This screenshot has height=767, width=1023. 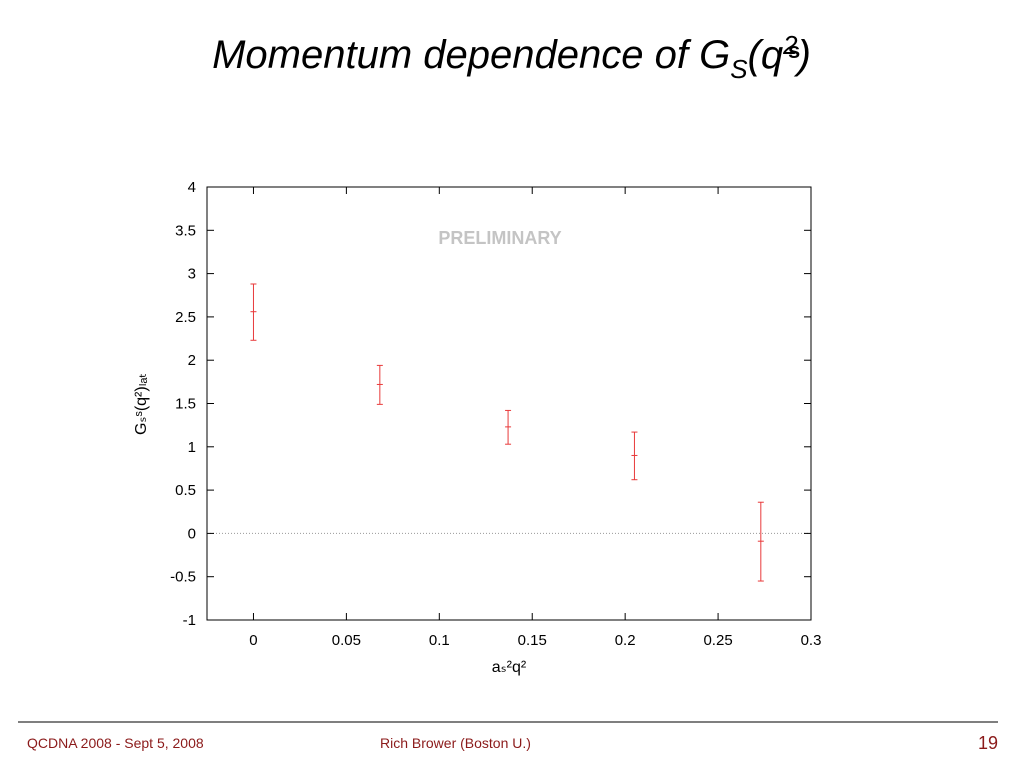 What do you see at coordinates (192, 447) in the screenshot?
I see `y-tick-label: 1` at bounding box center [192, 447].